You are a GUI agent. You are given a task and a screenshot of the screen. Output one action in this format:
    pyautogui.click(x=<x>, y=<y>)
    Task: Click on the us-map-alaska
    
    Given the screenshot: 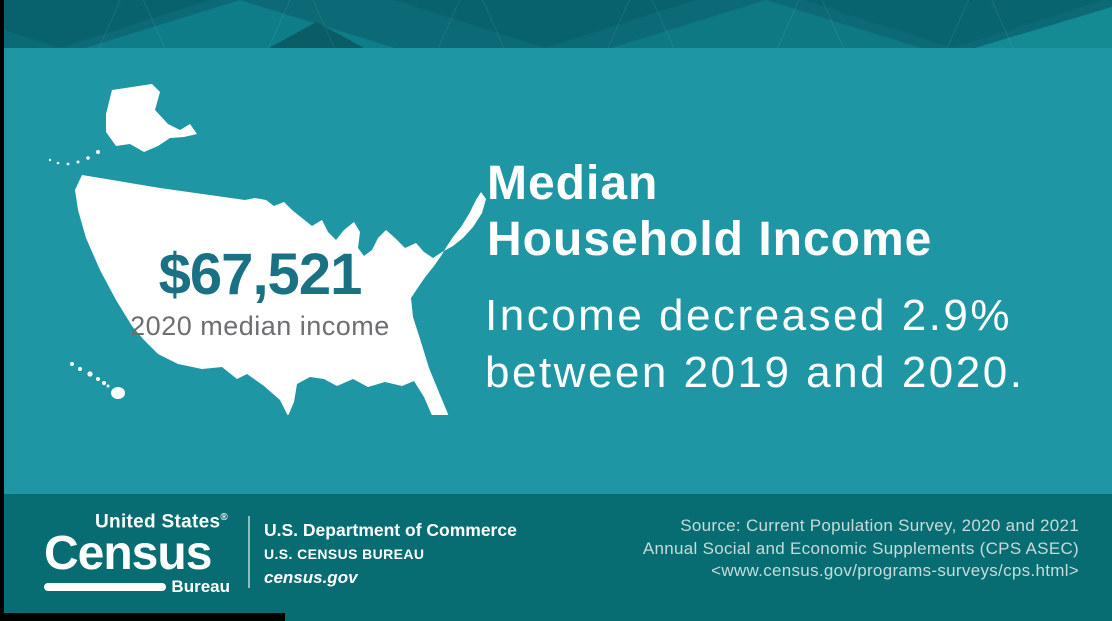 What is the action you would take?
    pyautogui.click(x=151, y=118)
    